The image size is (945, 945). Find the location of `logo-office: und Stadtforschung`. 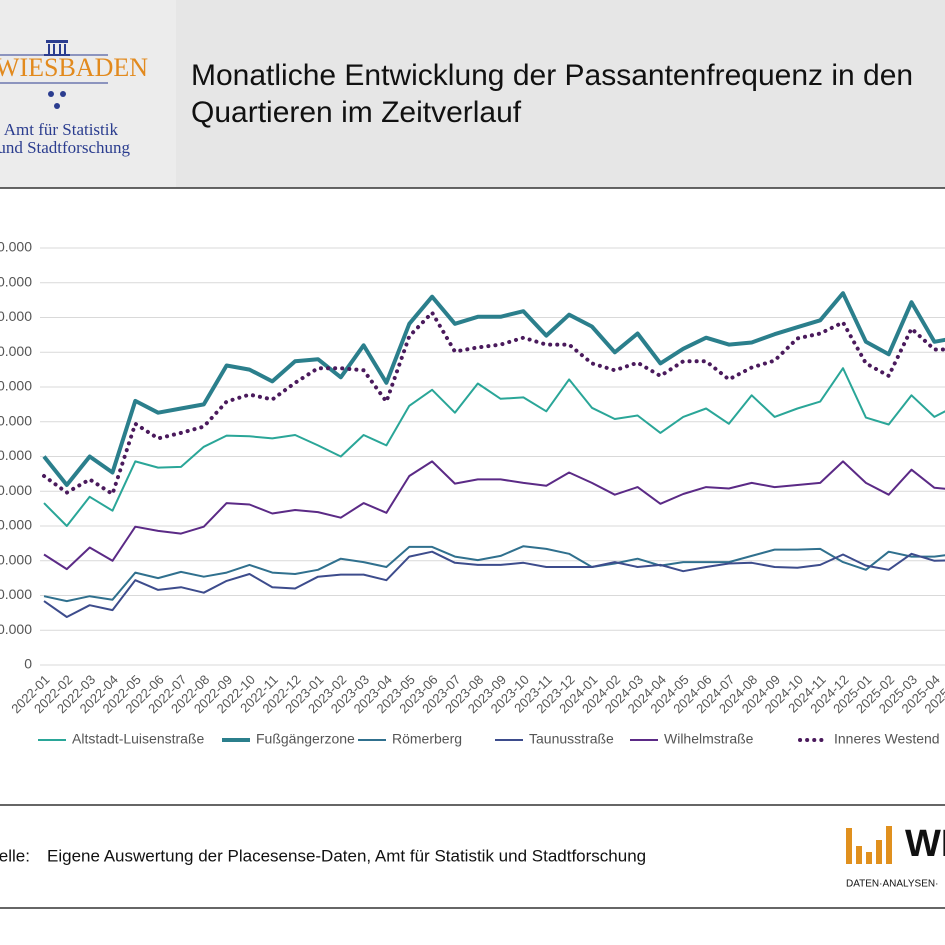

logo-office: und Stadtforschung is located at coordinates (65, 147).